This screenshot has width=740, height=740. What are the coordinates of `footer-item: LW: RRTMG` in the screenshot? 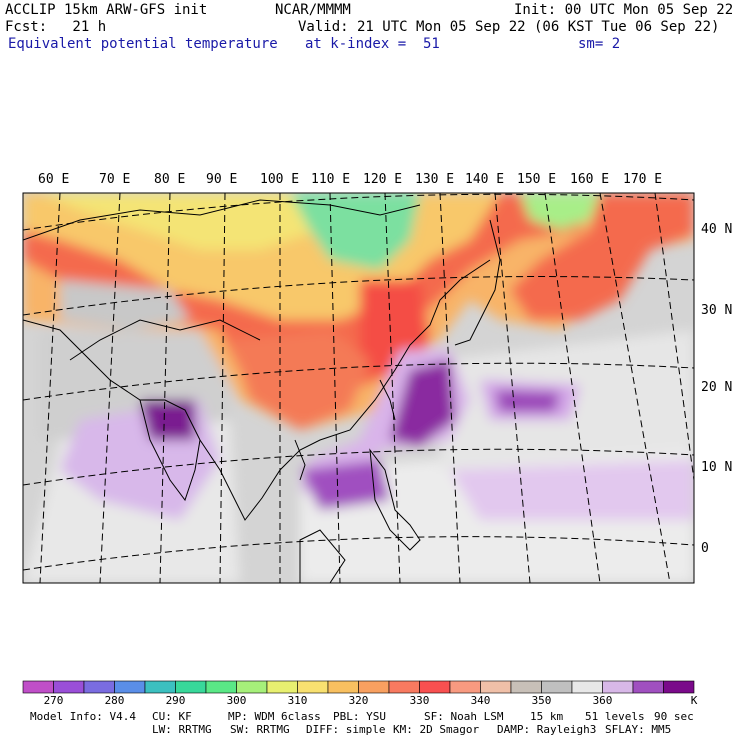 It's located at (182, 729).